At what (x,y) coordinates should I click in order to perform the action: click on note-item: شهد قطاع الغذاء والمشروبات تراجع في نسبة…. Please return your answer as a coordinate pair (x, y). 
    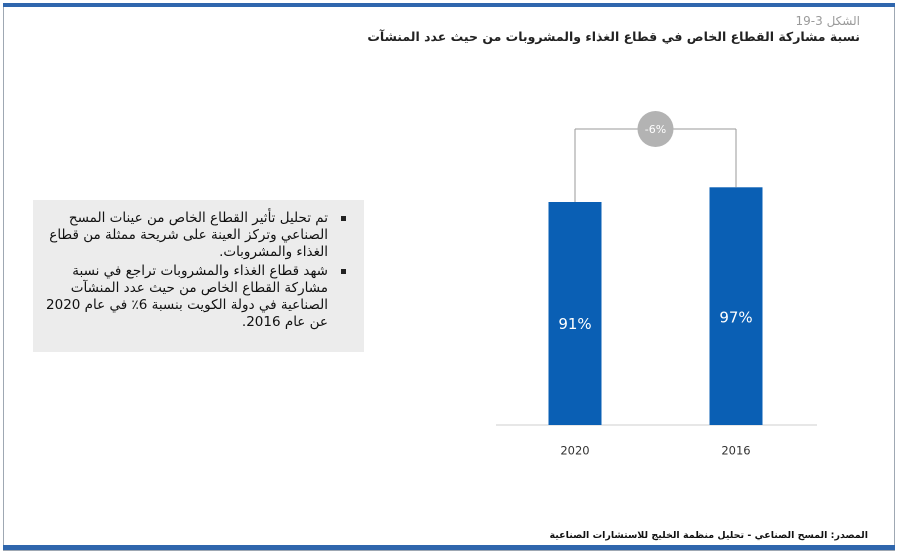
    Looking at the image, I should click on (198, 297).